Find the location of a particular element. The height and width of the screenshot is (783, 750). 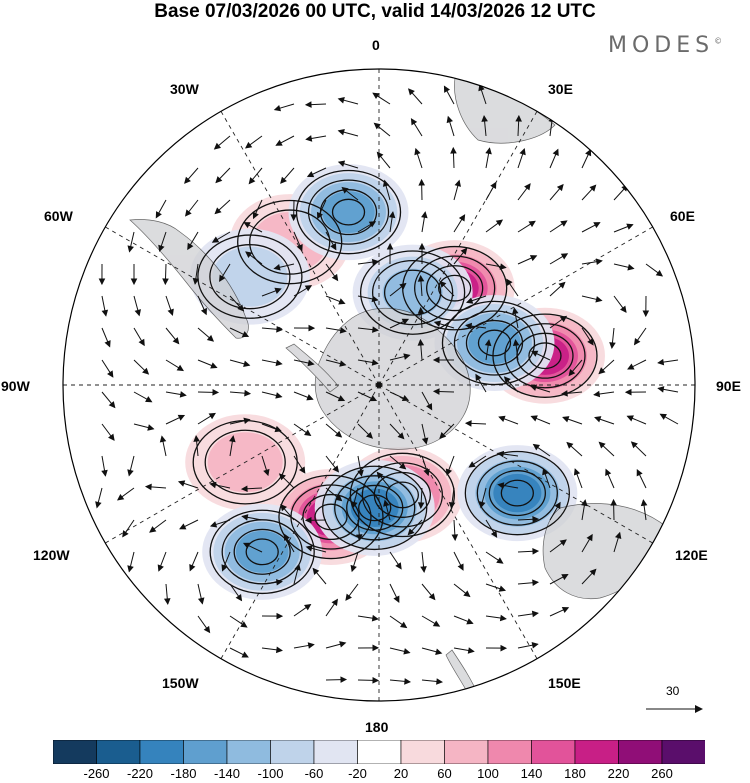

label-0: 0 is located at coordinates (376, 45).